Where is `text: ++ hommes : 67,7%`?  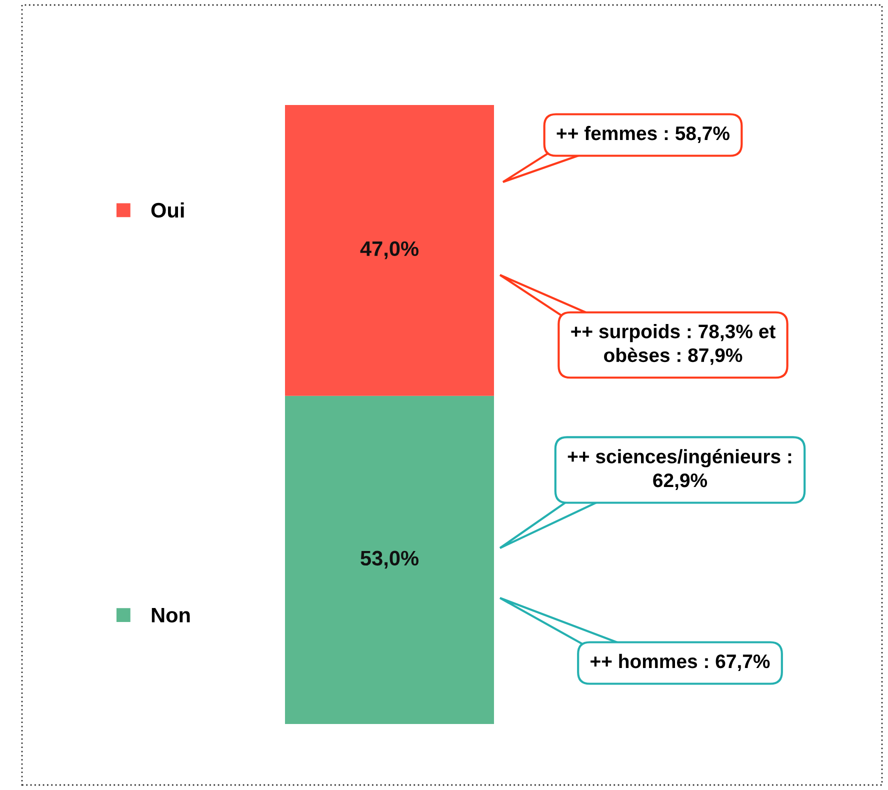
text: ++ hommes : 67,7% is located at coordinates (680, 663).